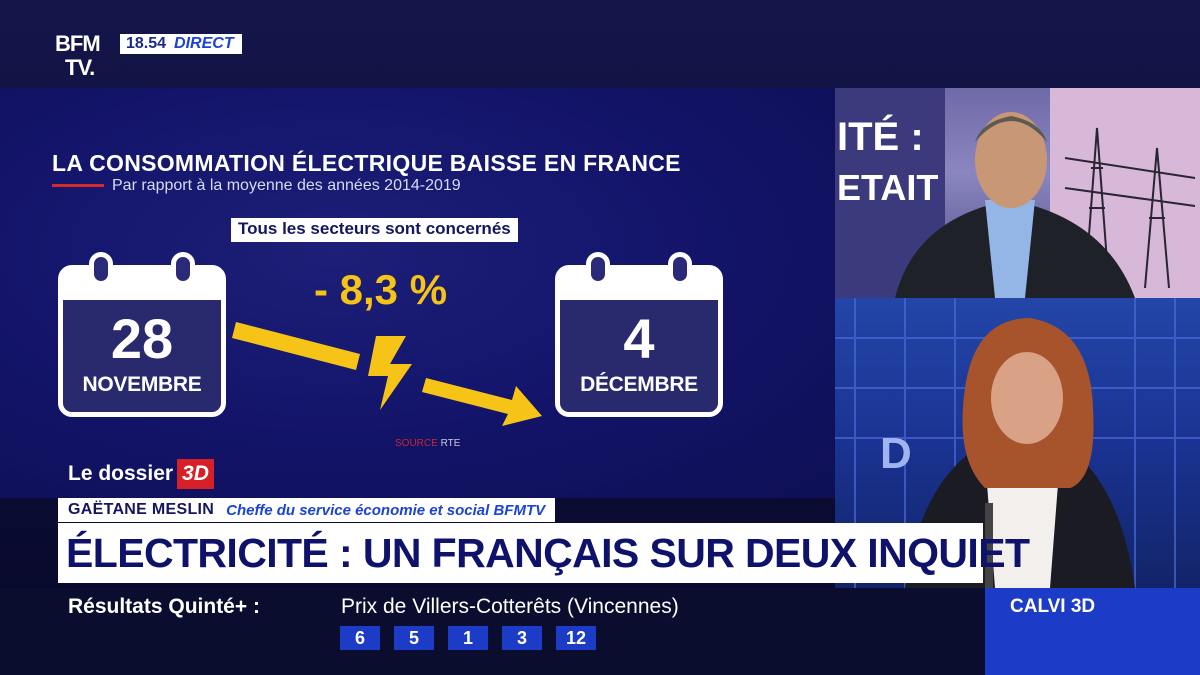 This screenshot has height=675, width=1200. I want to click on title-underline, so click(78, 185).